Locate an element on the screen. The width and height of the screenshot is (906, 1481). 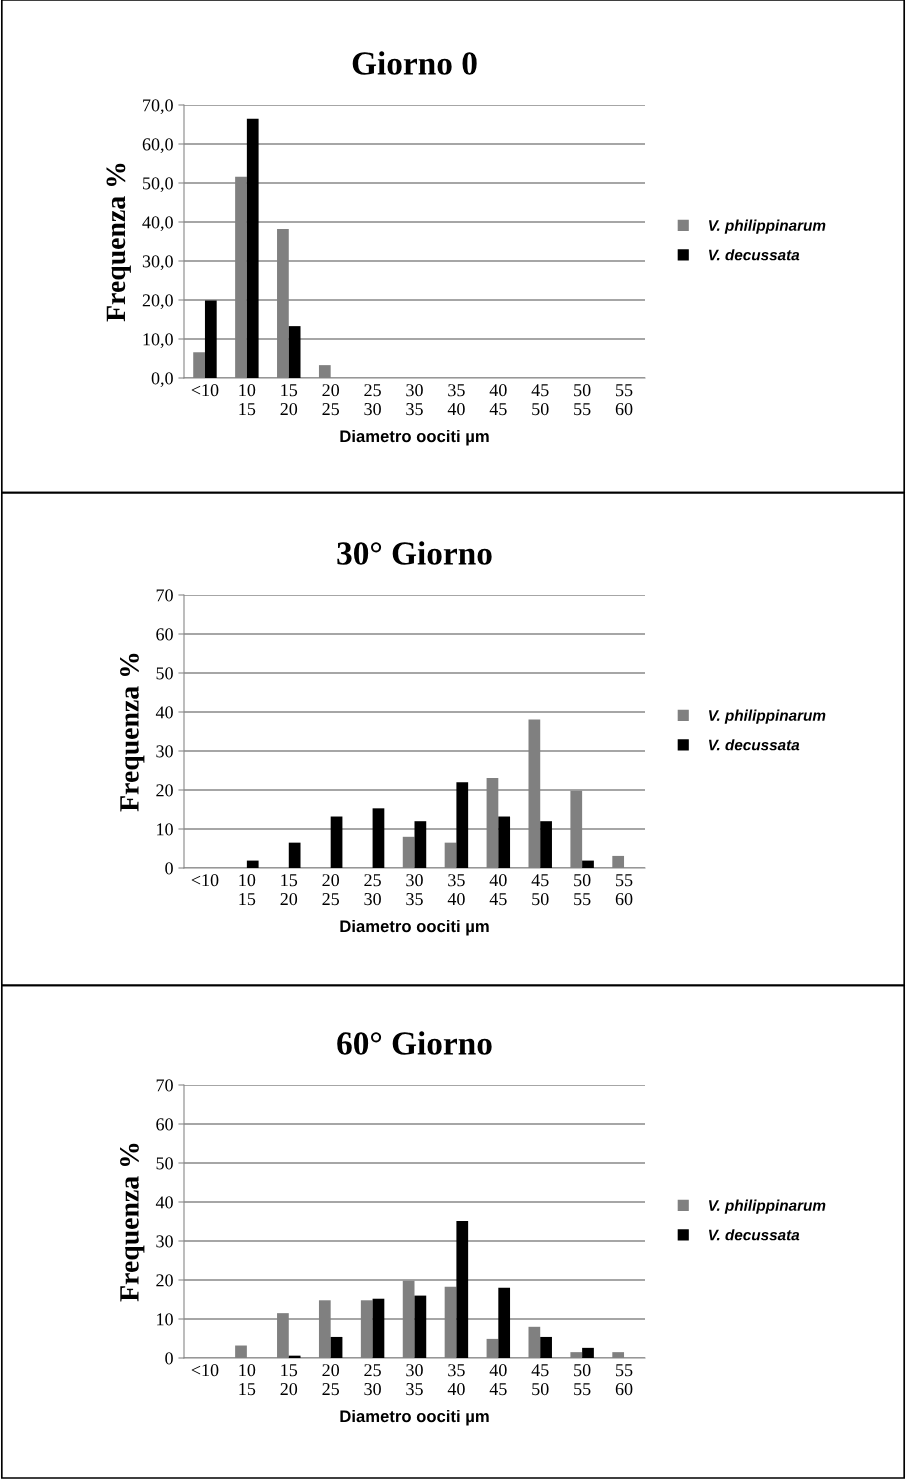
y-tick-label: 50,0 is located at coordinates (158, 185).